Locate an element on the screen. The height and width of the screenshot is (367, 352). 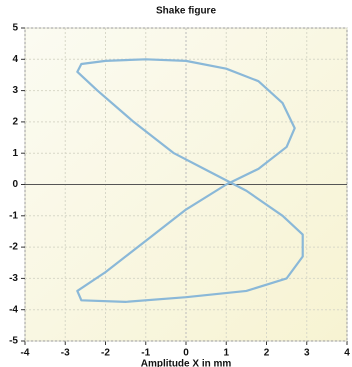
y-tick-label: -4 is located at coordinates (13, 309).